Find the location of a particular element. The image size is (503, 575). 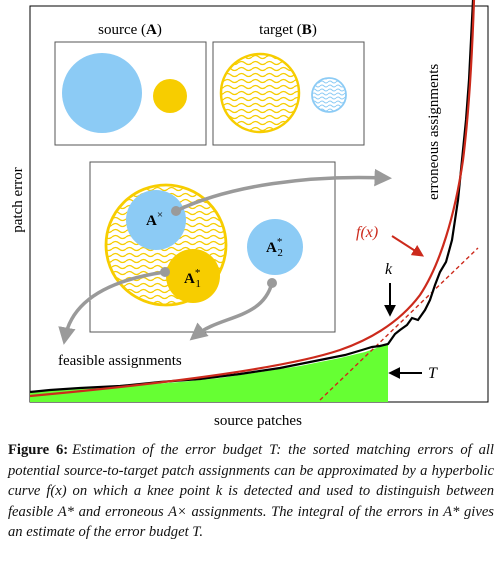

fx-arrow is located at coordinates (408, 246).